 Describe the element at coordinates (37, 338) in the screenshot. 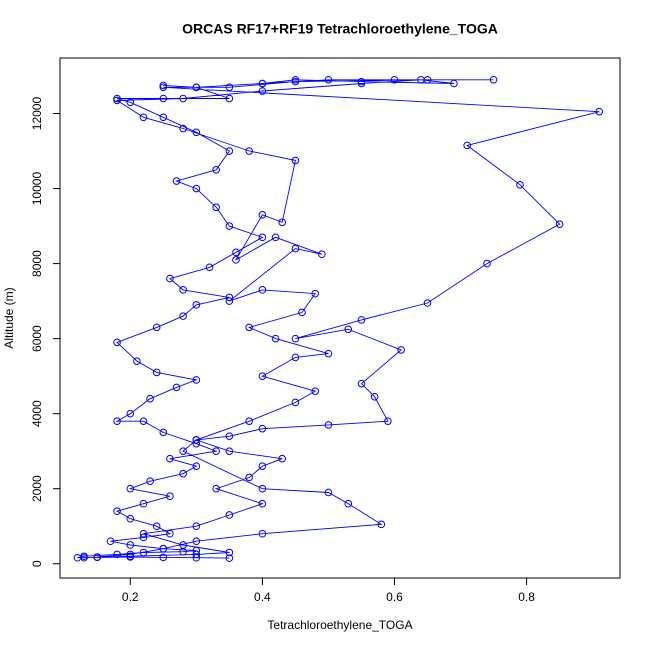

I see `y-tick-label: 6000` at that location.